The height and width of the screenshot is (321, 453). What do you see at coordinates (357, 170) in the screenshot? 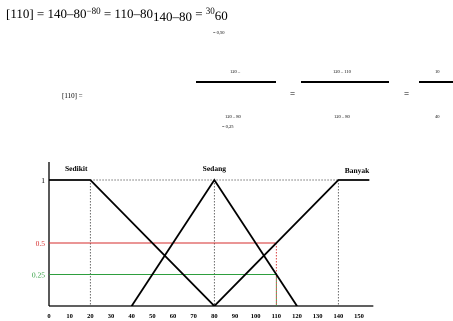
I see `series-label-banyak: Banyak` at bounding box center [357, 170].